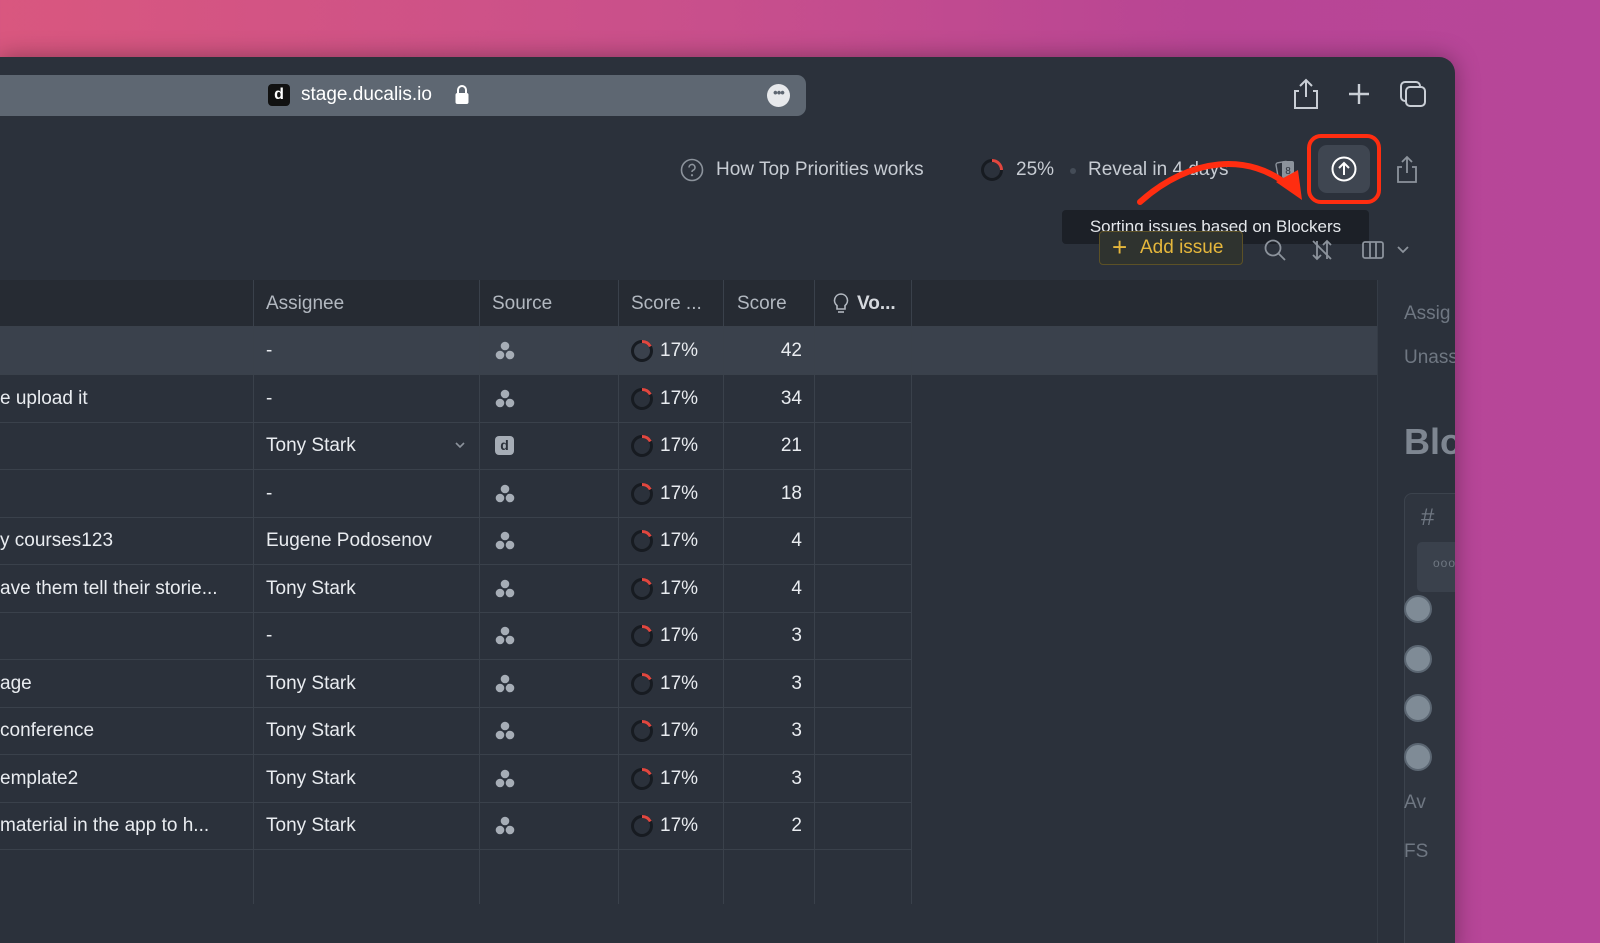 The height and width of the screenshot is (943, 1600). Describe the element at coordinates (57, 540) in the screenshot. I see `issue-title: y courses123` at that location.